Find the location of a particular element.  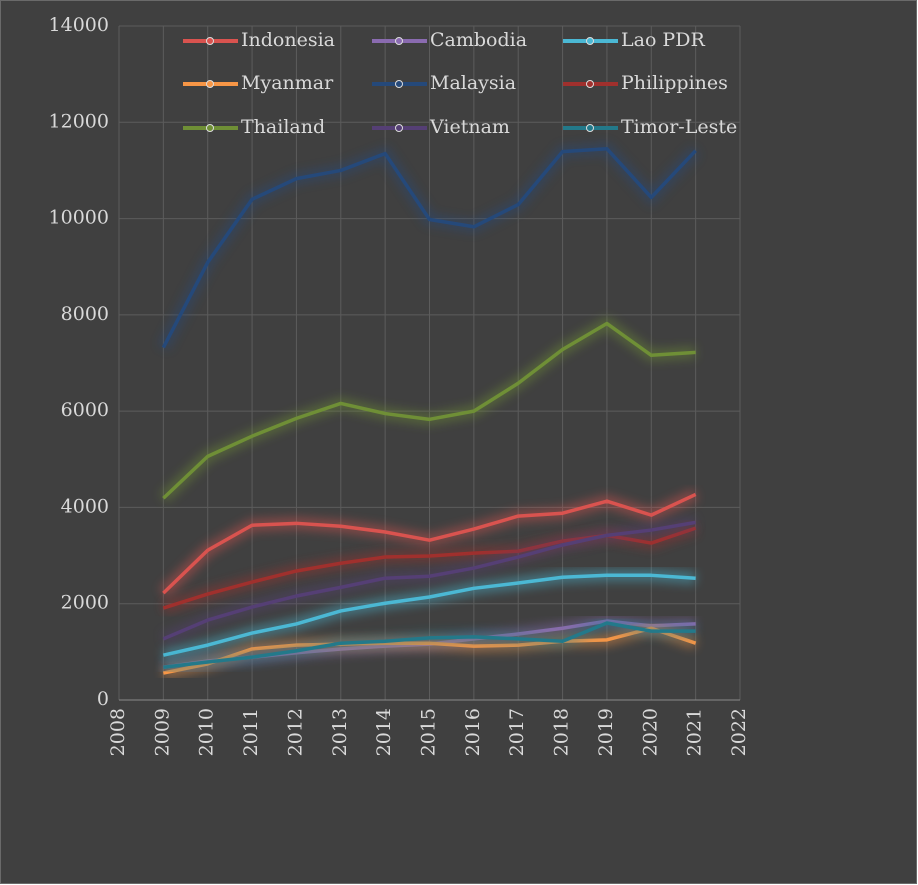

x-tick-label: 2009 is located at coordinates (162, 732).